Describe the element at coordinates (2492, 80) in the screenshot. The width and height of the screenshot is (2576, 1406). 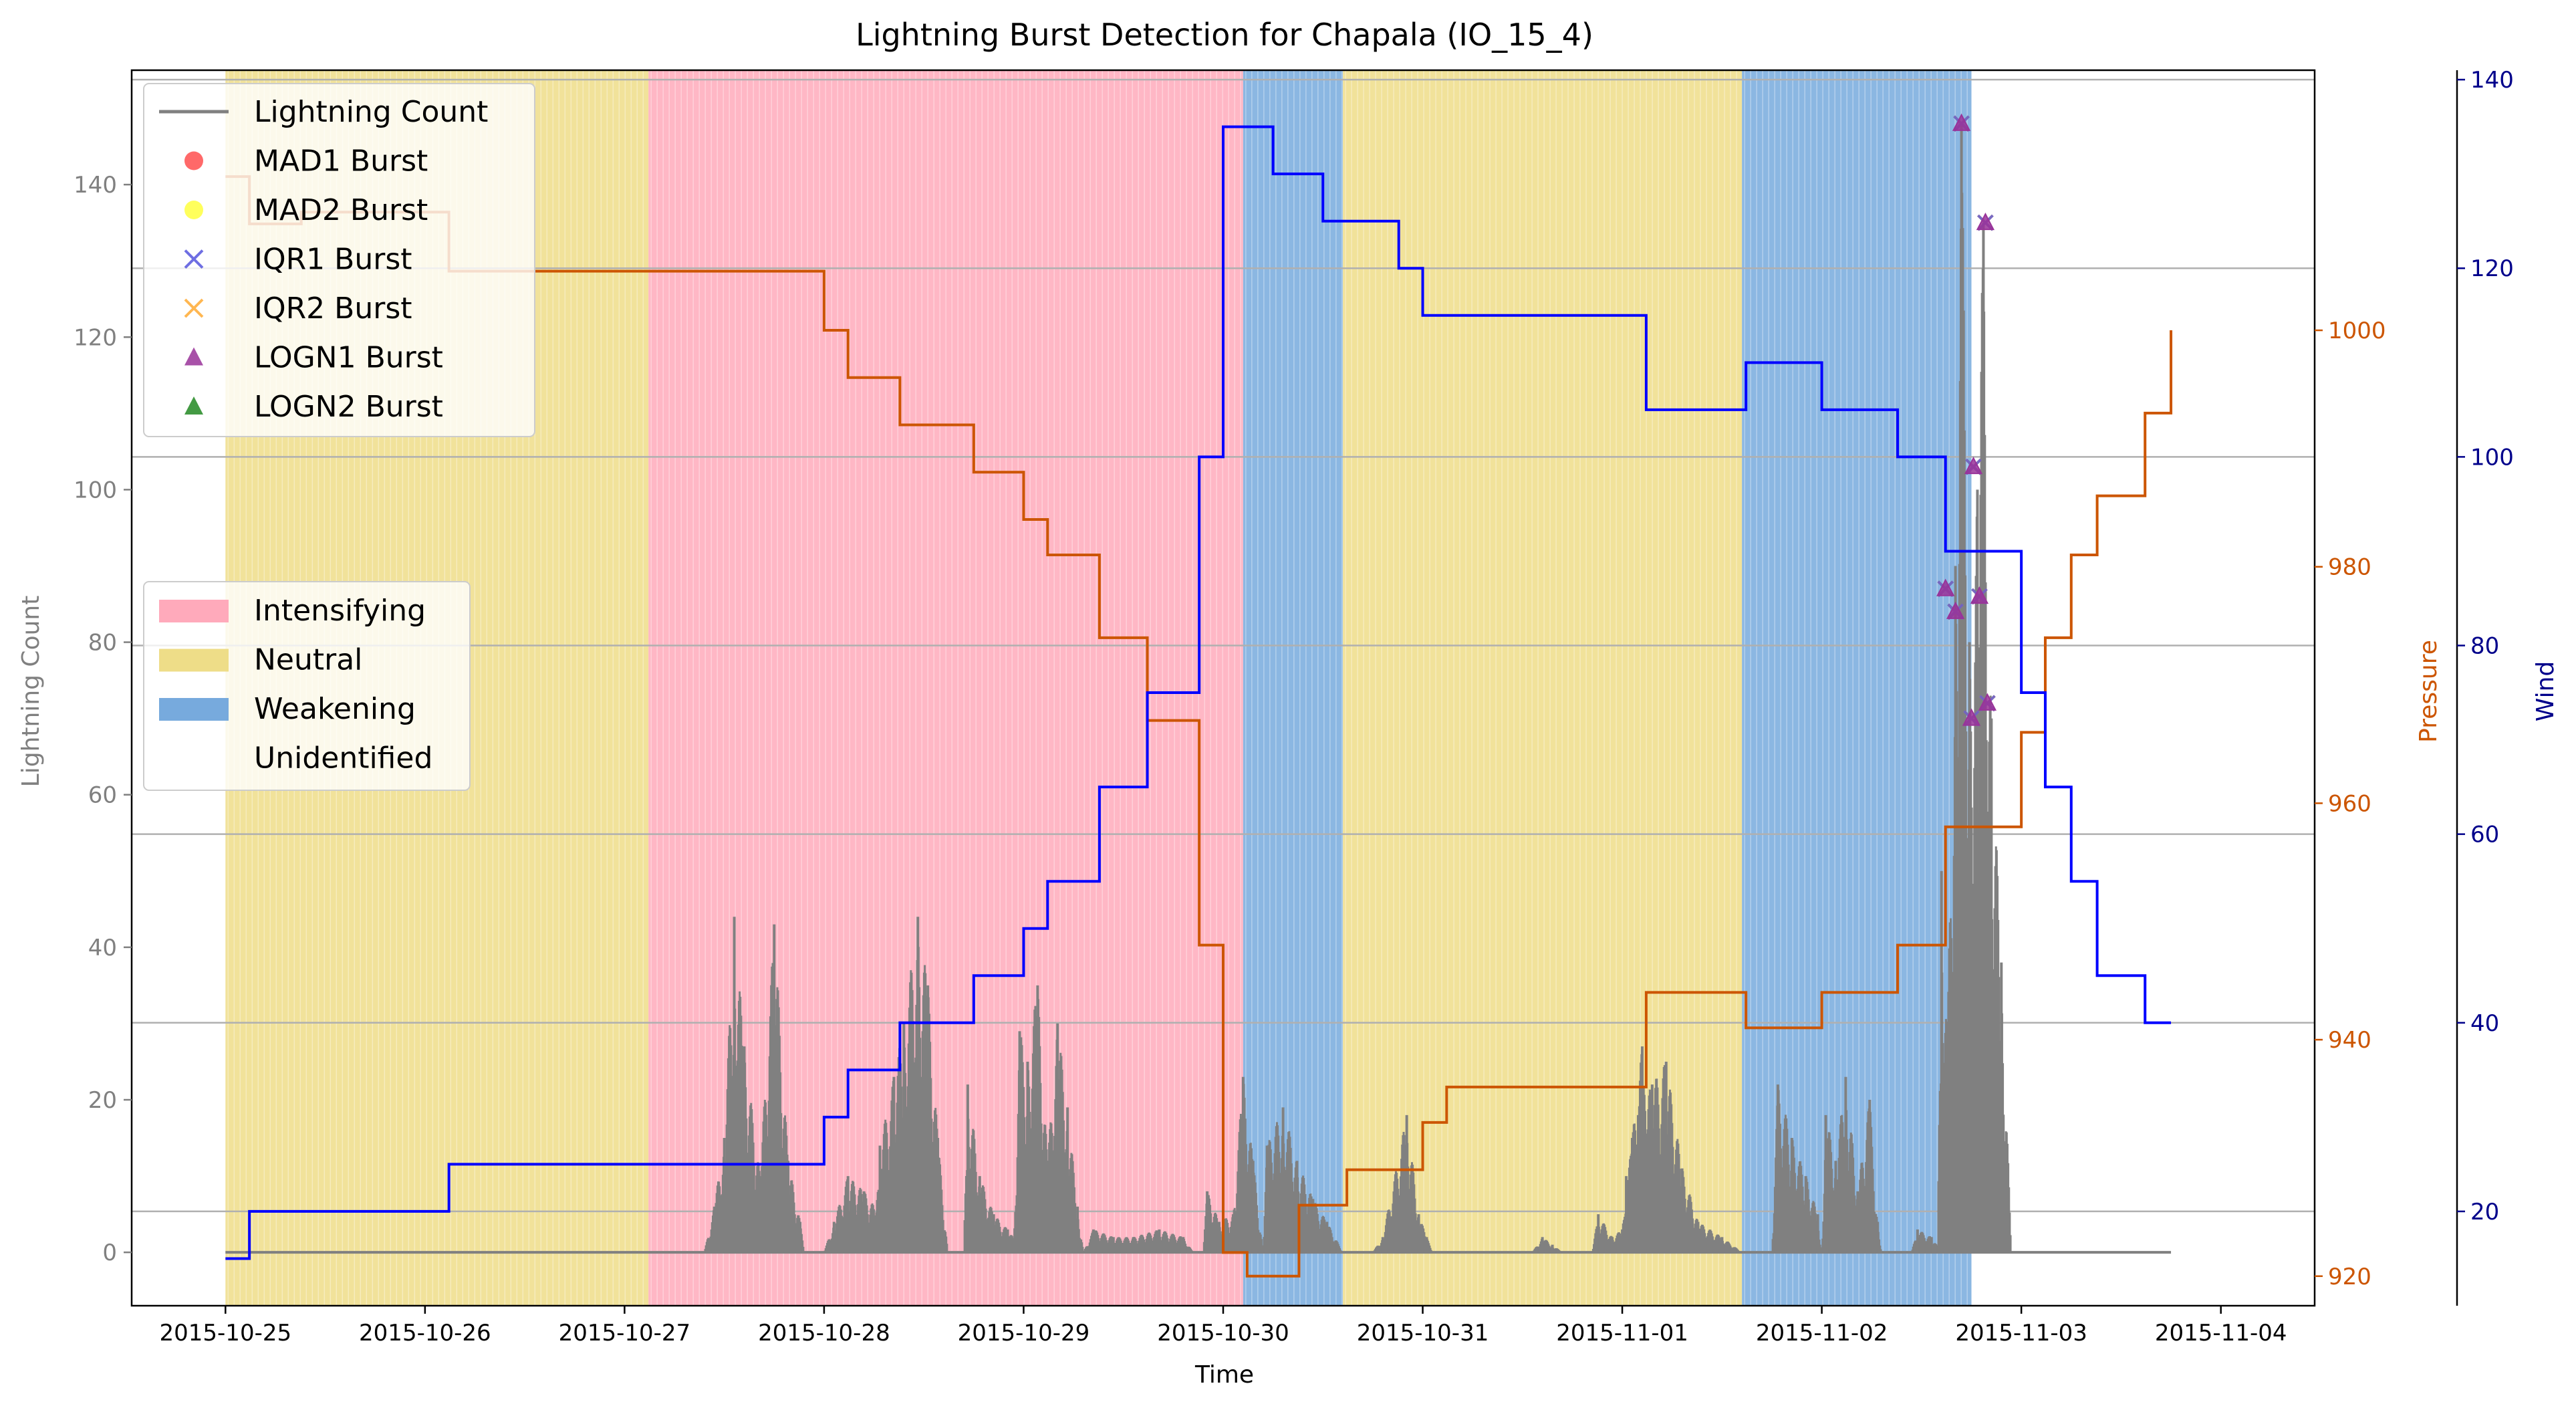
I see `wind-tick-label: 140` at that location.